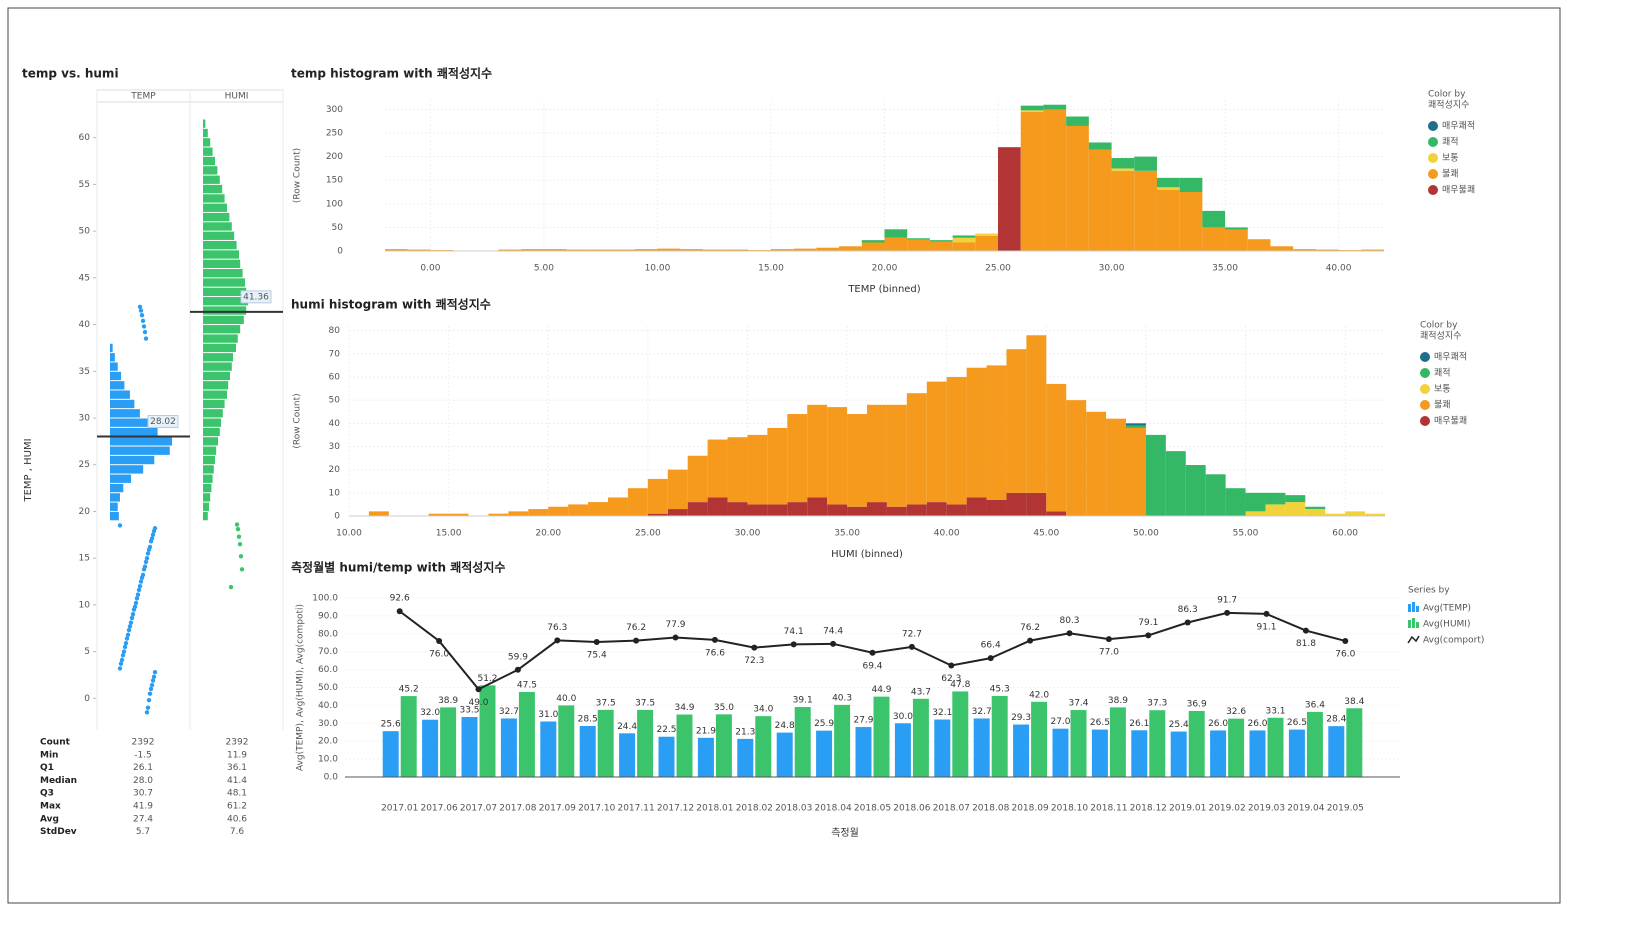  I want to click on y-tick-label: 35, so click(84, 372).